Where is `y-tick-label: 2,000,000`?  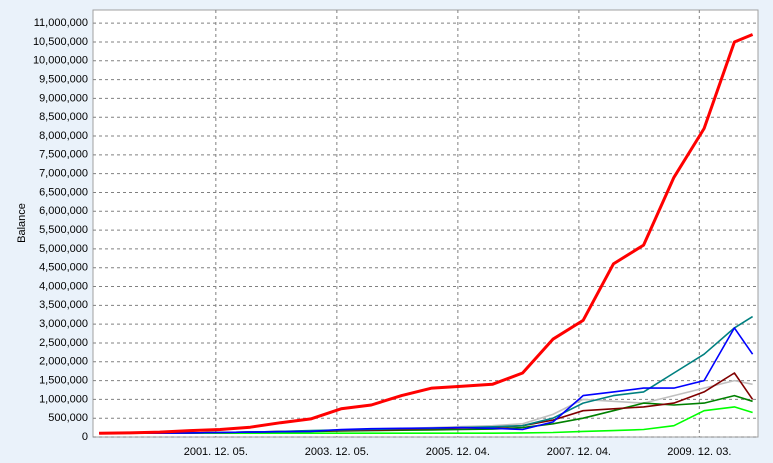
y-tick-label: 2,000,000 is located at coordinates (63, 362).